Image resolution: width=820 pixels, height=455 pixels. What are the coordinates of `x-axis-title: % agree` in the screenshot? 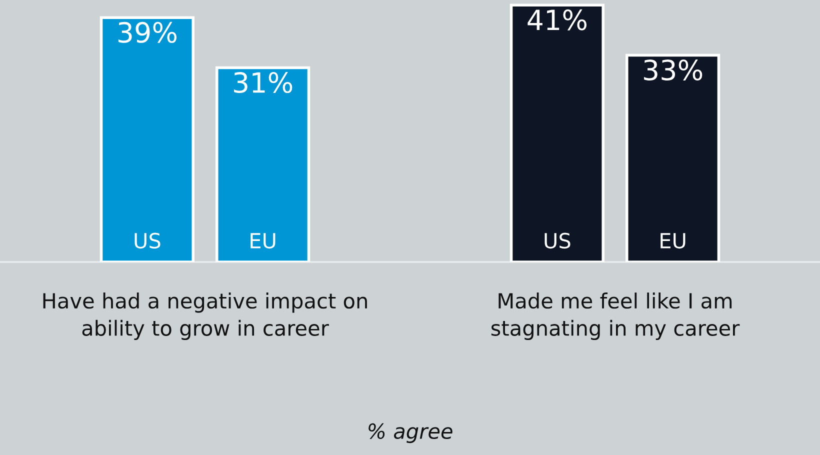 It's located at (410, 433).